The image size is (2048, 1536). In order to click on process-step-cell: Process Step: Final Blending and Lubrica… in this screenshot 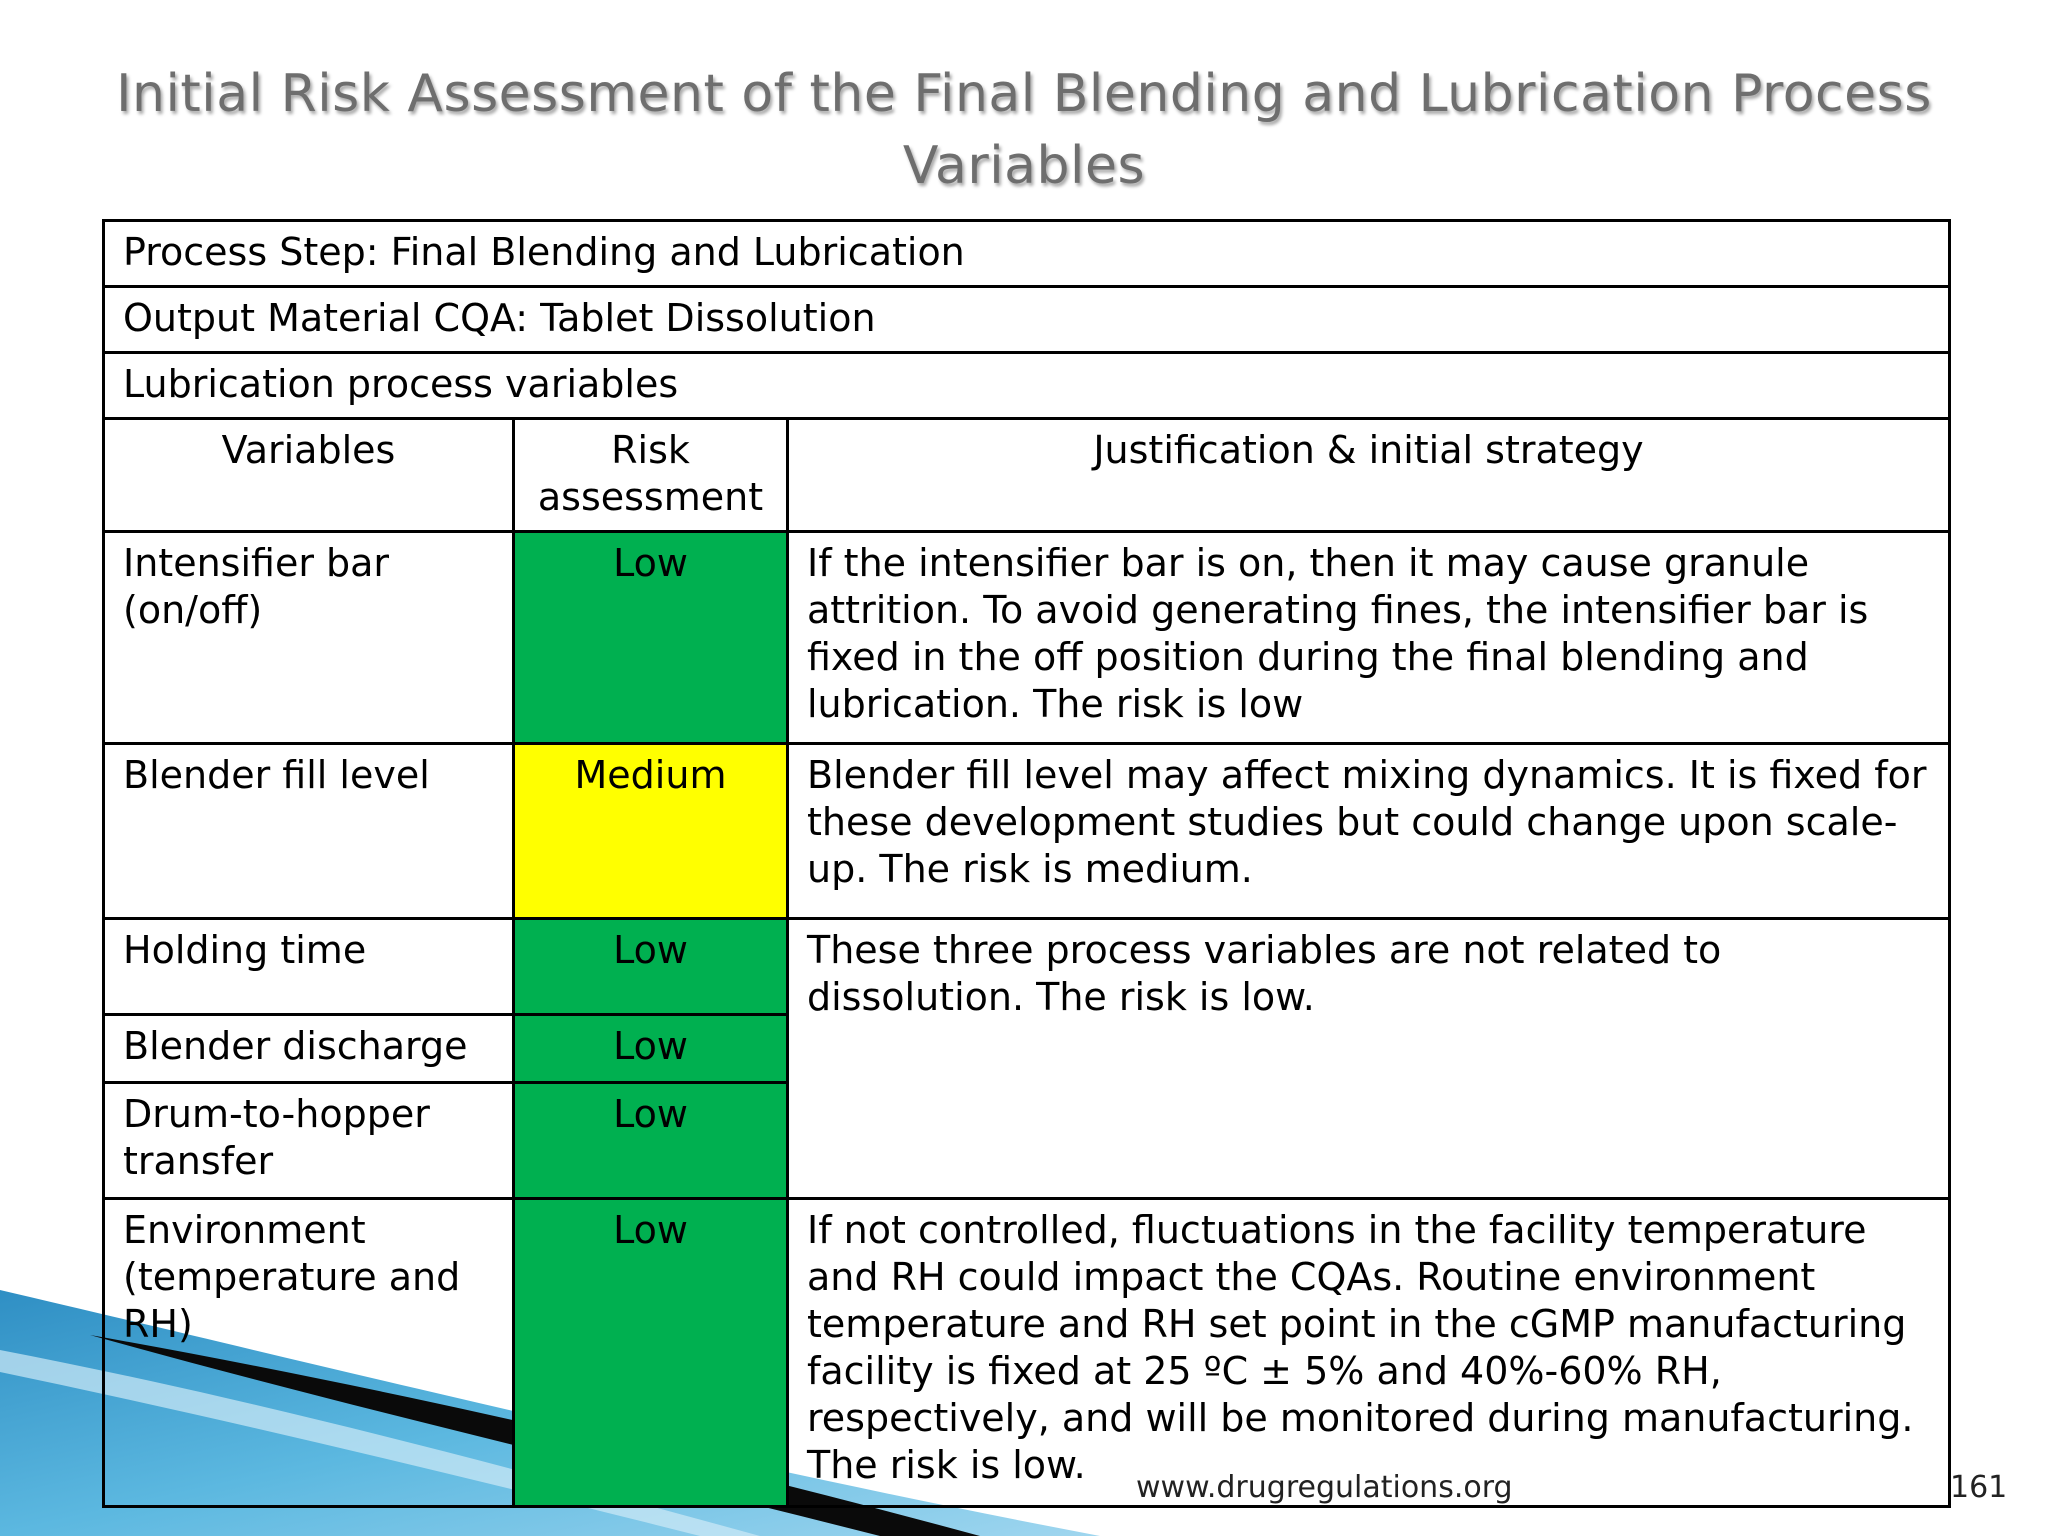, I will do `click(1026, 253)`.